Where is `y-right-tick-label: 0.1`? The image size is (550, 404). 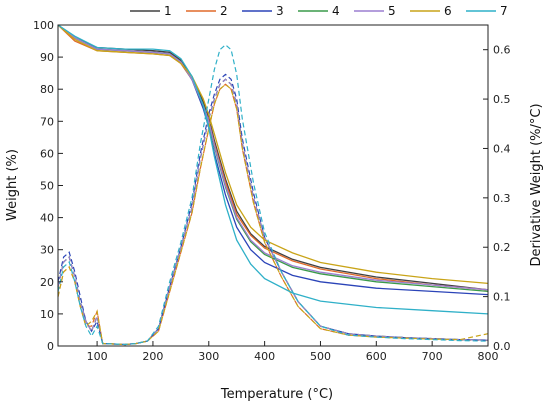
y-right-tick-label: 0.1 is located at coordinates (502, 297).